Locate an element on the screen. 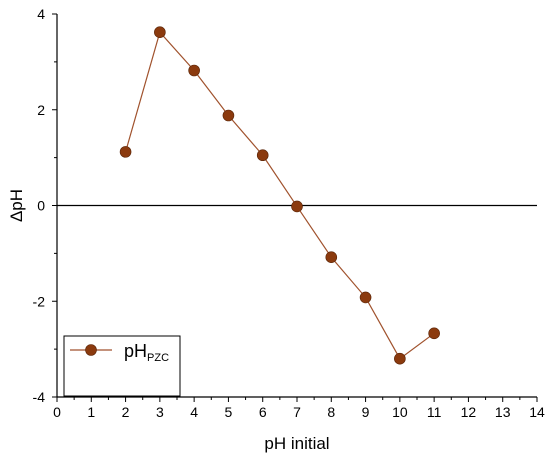  x-tick-label: 3 is located at coordinates (160, 412).